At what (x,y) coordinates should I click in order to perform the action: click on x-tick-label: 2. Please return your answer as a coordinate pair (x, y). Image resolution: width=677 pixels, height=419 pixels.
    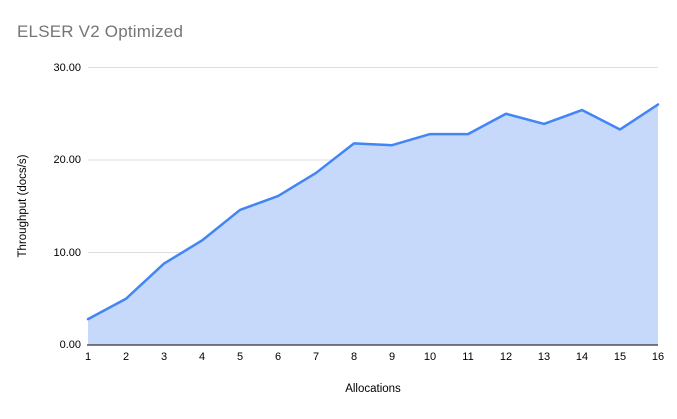
    Looking at the image, I should click on (126, 357).